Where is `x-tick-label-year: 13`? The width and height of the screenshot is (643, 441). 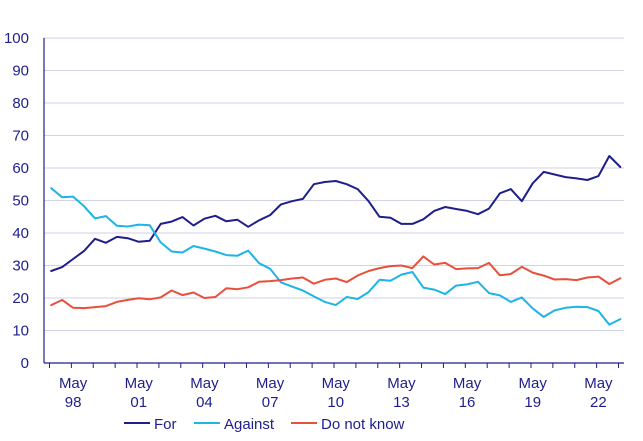 x-tick-label-year: 13 is located at coordinates (401, 402).